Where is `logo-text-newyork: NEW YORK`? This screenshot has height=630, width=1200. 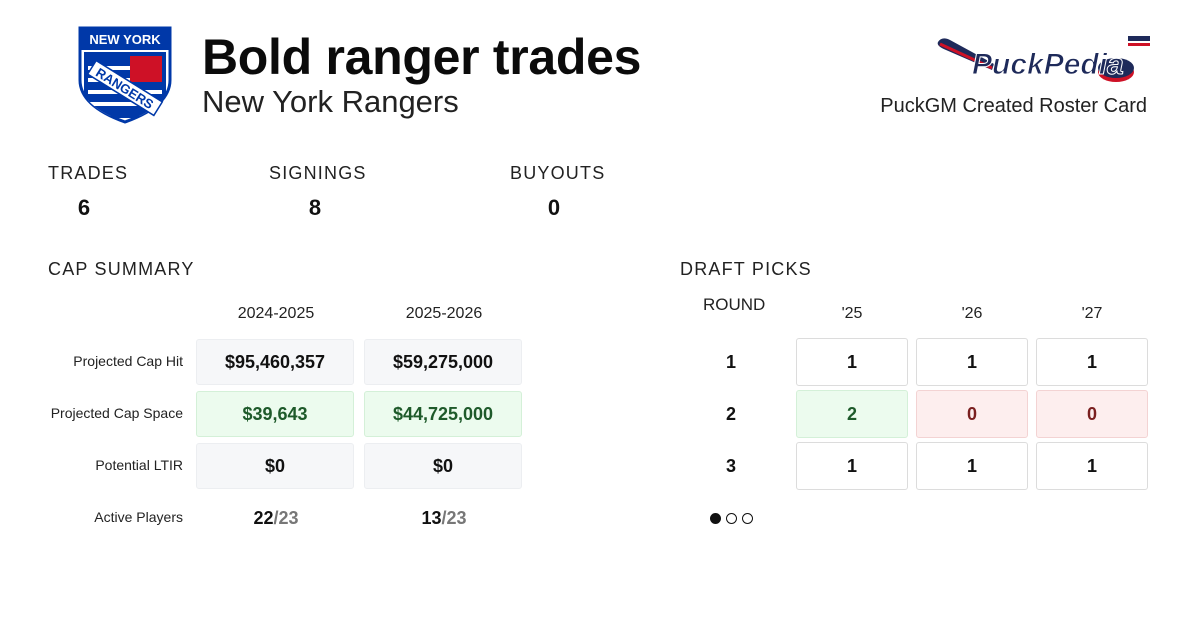
logo-text-newyork: NEW YORK is located at coordinates (125, 39).